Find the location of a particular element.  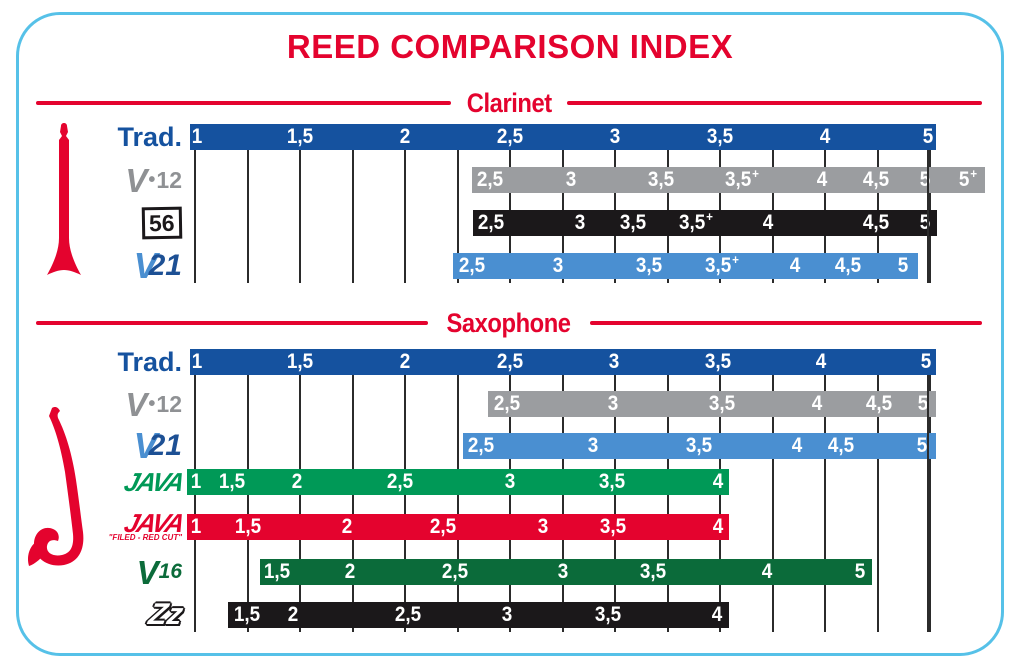

row-logo-zz: Zz is located at coordinates (107, 615).